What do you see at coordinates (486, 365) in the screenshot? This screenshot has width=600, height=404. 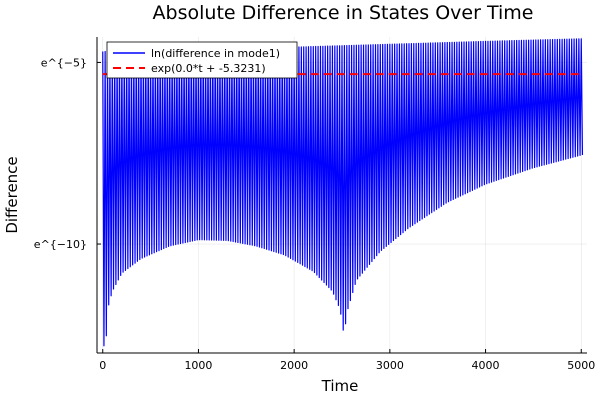 I see `x-tick-label: 4000` at bounding box center [486, 365].